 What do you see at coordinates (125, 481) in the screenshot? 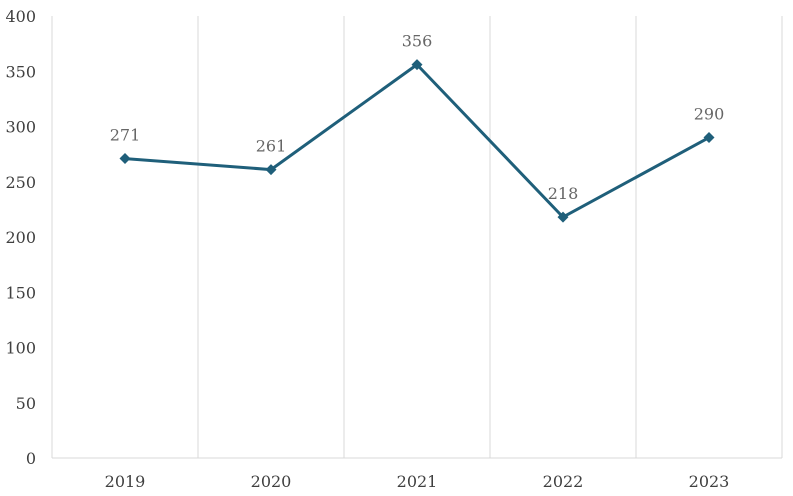
I see `x-tick-label: 2019` at bounding box center [125, 481].